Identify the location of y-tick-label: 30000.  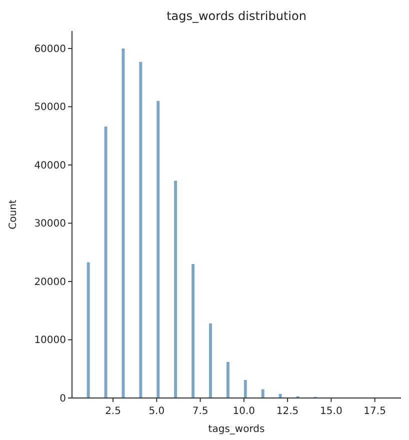
(50, 224).